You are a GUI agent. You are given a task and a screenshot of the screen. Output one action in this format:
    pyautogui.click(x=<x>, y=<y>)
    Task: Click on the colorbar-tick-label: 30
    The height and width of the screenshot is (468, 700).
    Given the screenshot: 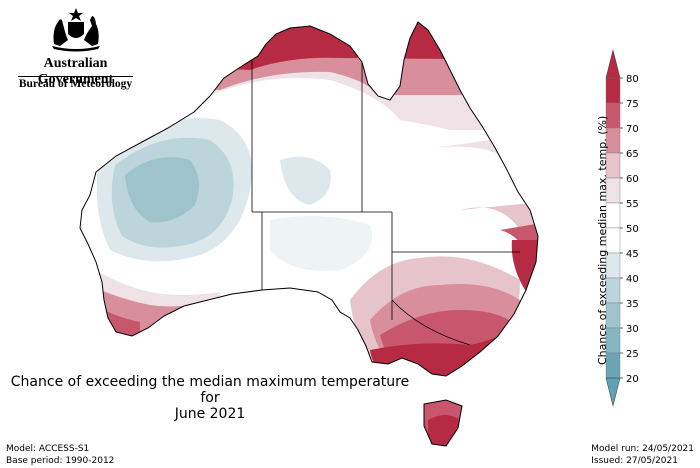 What is the action you would take?
    pyautogui.click(x=632, y=329)
    